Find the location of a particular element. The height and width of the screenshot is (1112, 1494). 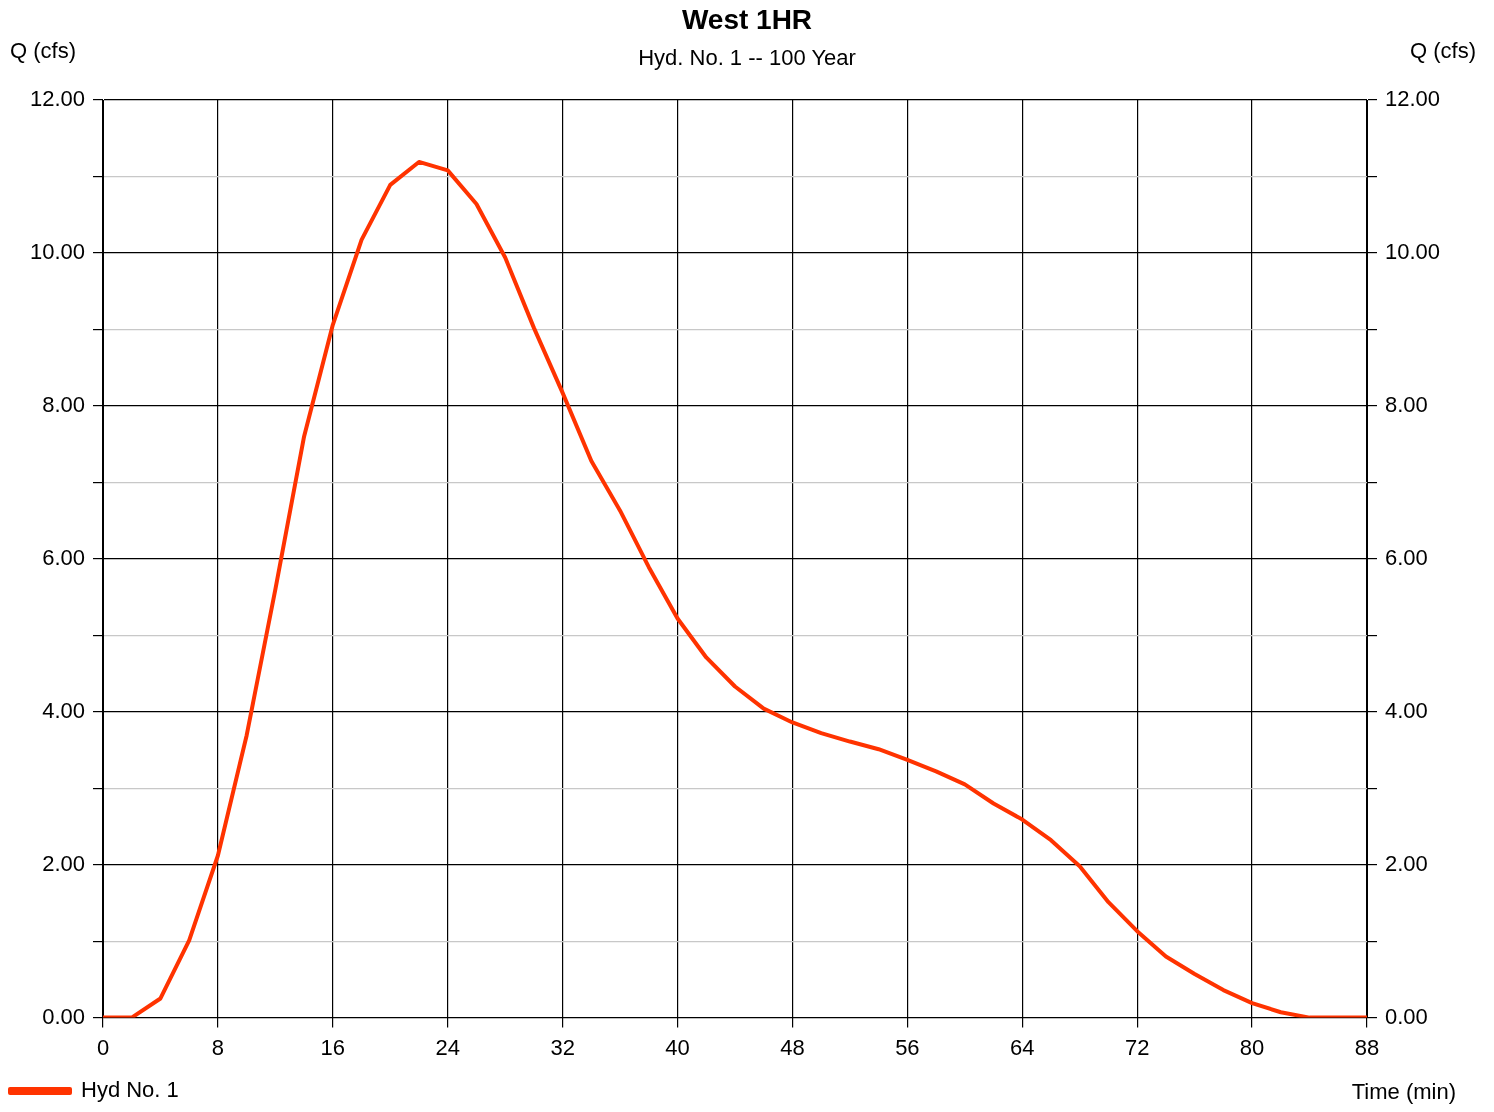

x-axis-title: Time (min) is located at coordinates (1403, 1091).